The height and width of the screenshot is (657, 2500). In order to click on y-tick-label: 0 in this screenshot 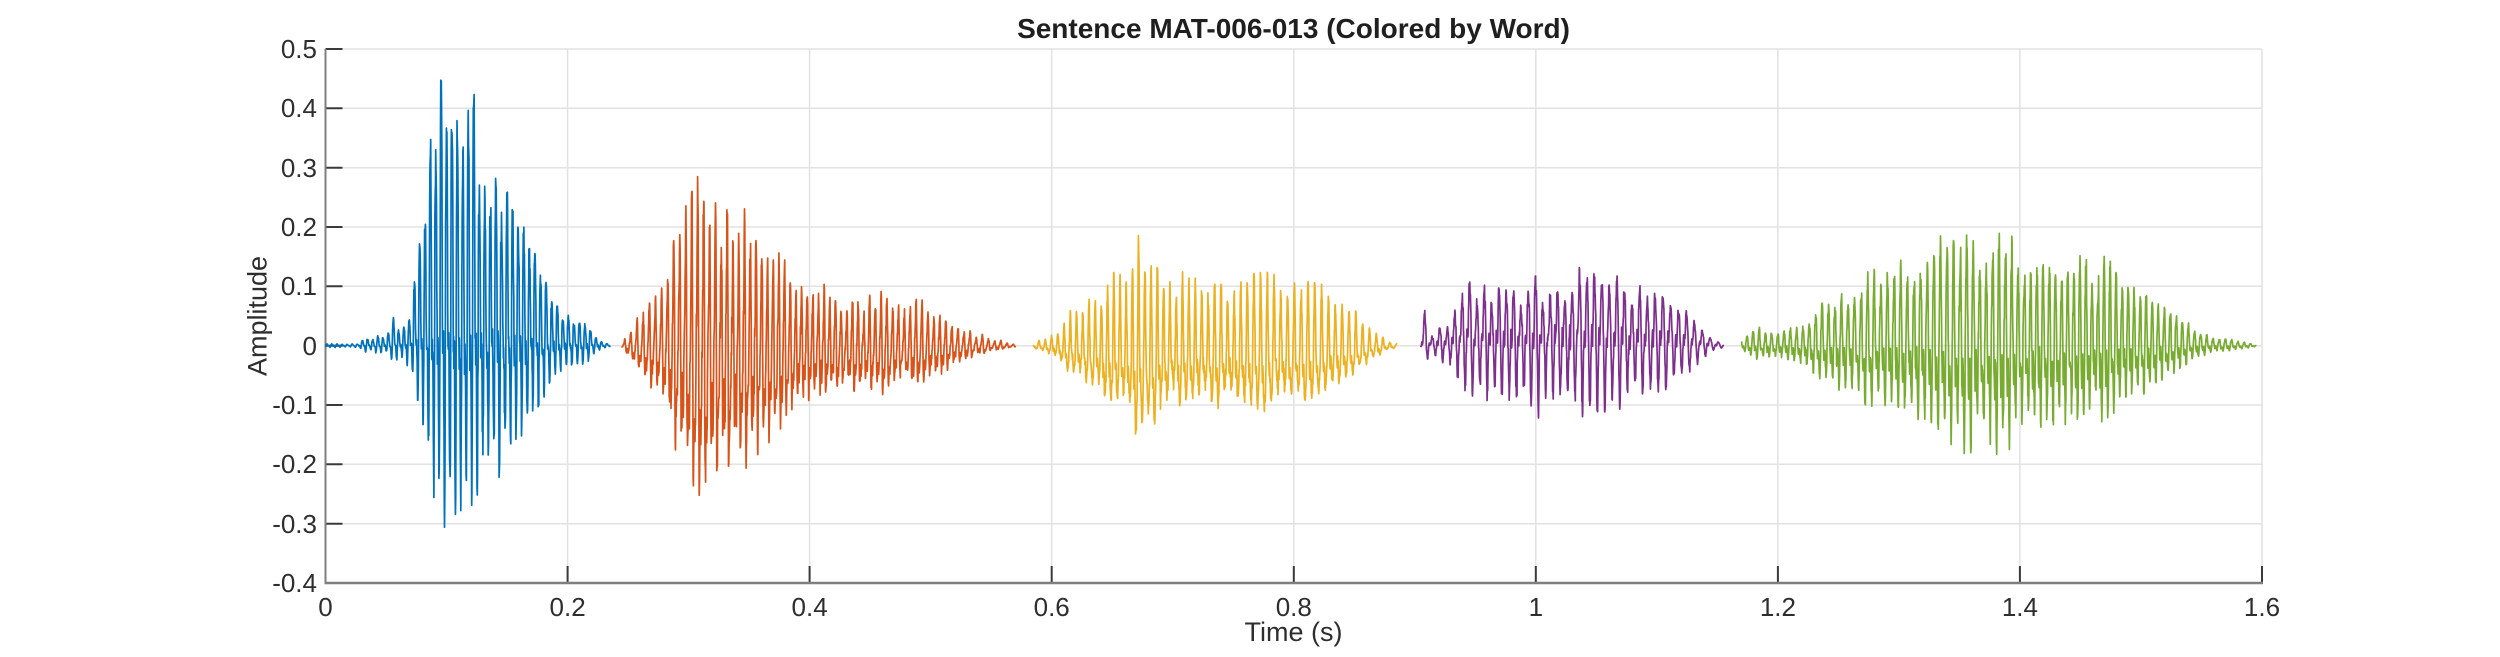, I will do `click(309, 345)`.